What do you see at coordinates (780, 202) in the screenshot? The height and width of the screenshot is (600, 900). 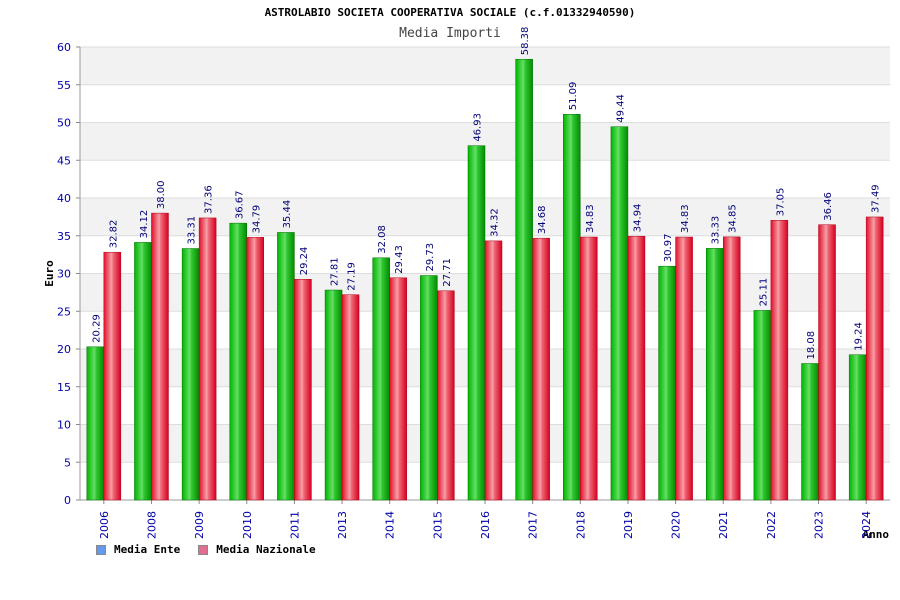 I see `data-label-nazionale: 37.05` at bounding box center [780, 202].